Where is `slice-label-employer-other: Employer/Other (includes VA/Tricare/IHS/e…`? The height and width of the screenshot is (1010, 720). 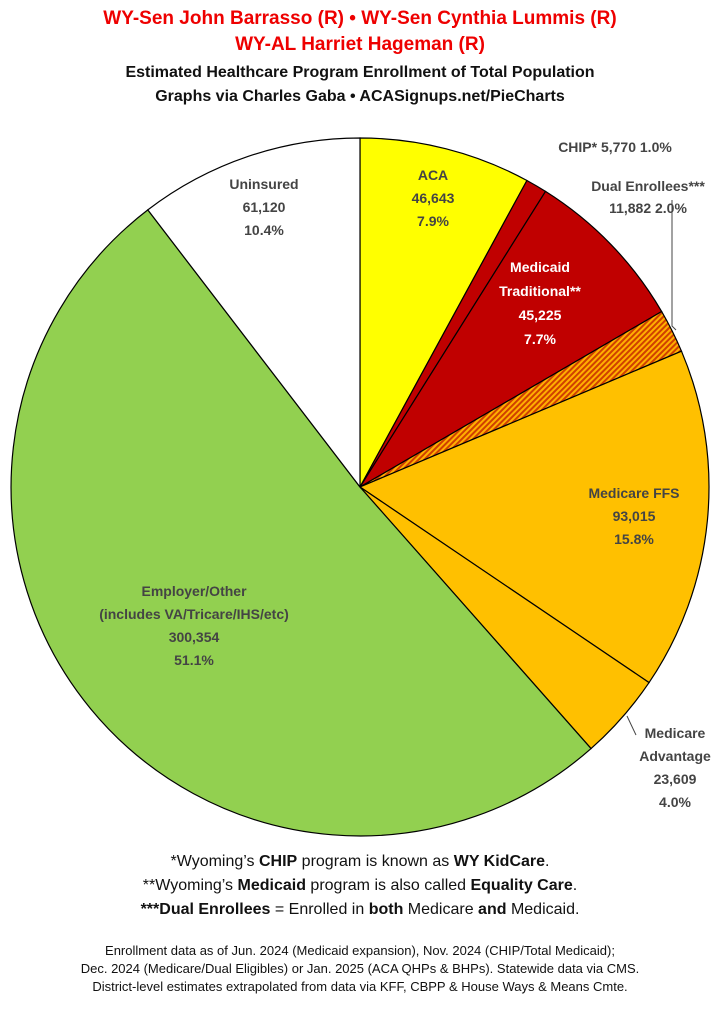
slice-label-employer-other: Employer/Other (includes VA/Tricare/IHS/e… is located at coordinates (194, 625).